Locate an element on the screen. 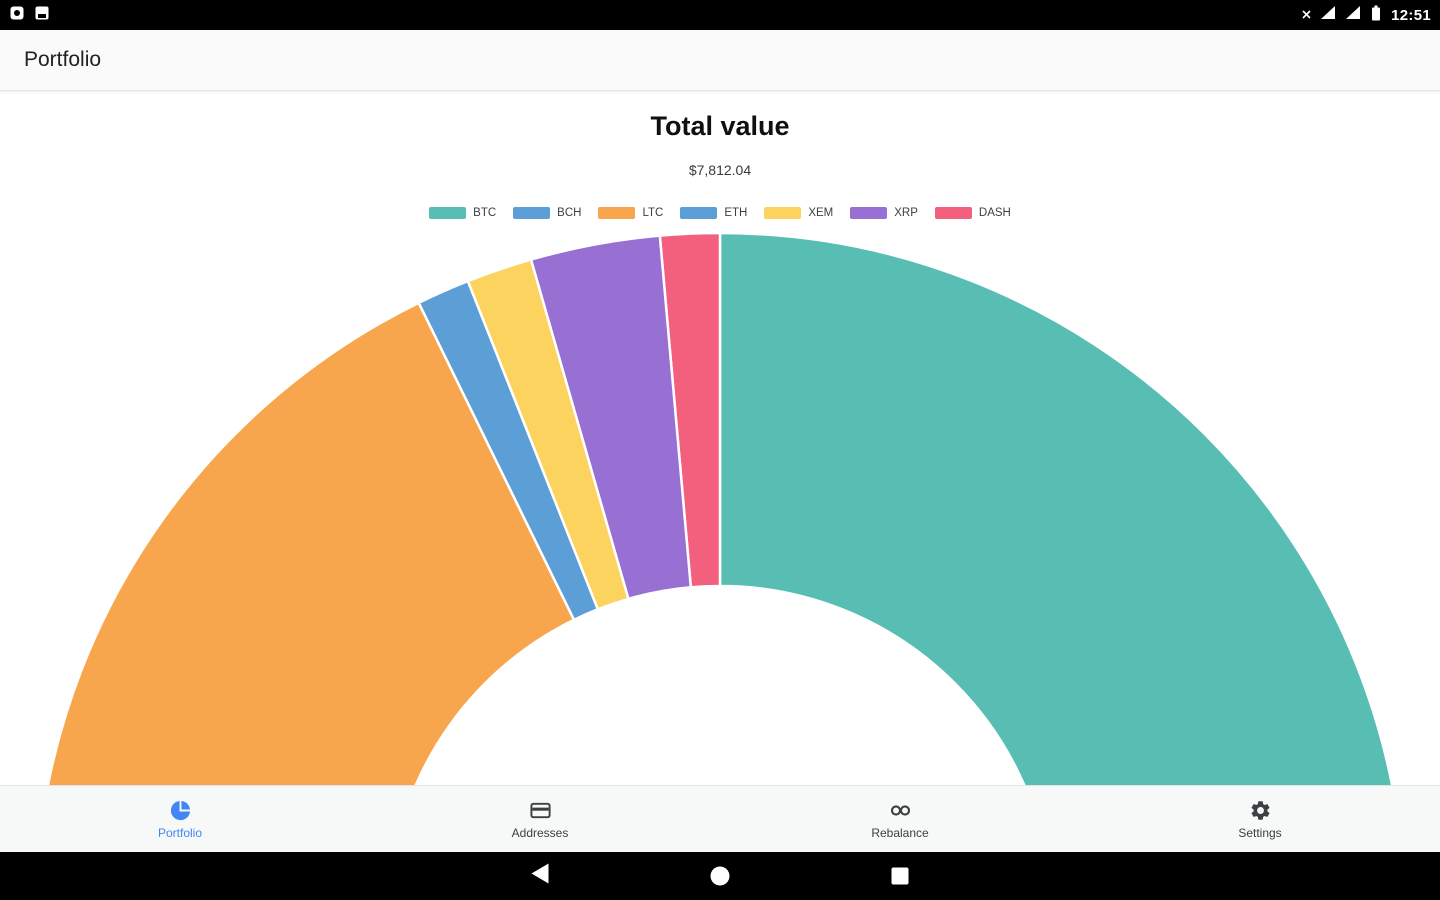 Image resolution: width=1440 pixels, height=900 pixels. status-bar-system-icons: 12:51 is located at coordinates (1366, 15).